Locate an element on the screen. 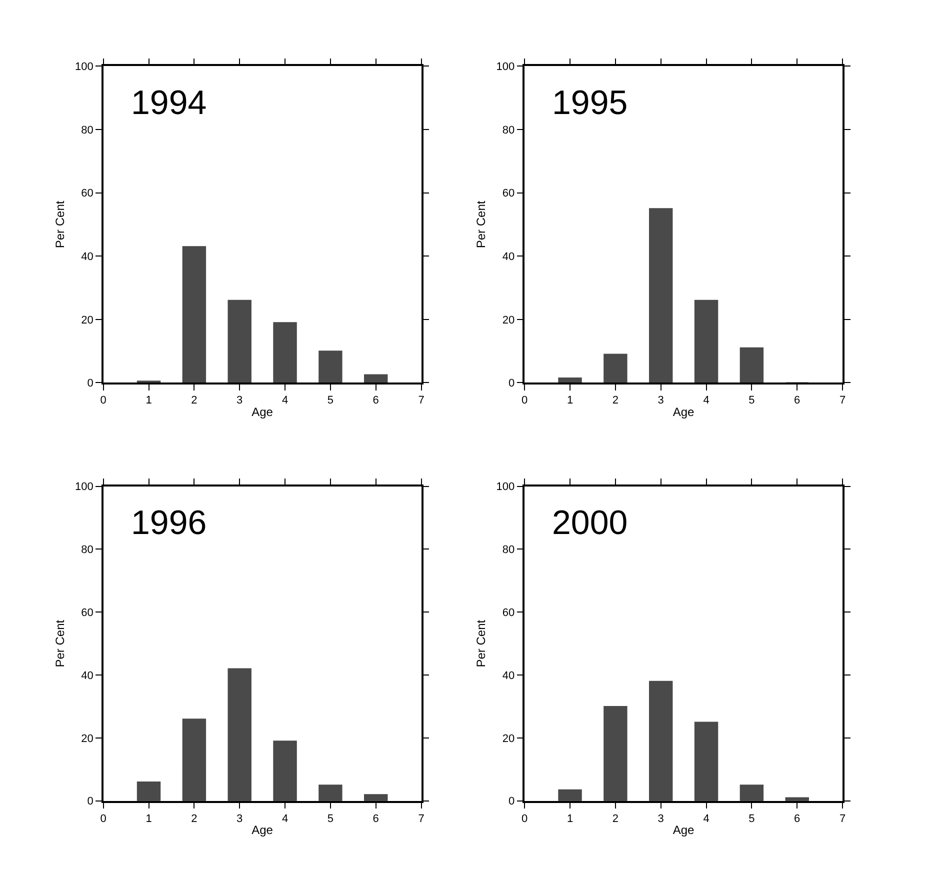  text: 2000 is located at coordinates (590, 523).